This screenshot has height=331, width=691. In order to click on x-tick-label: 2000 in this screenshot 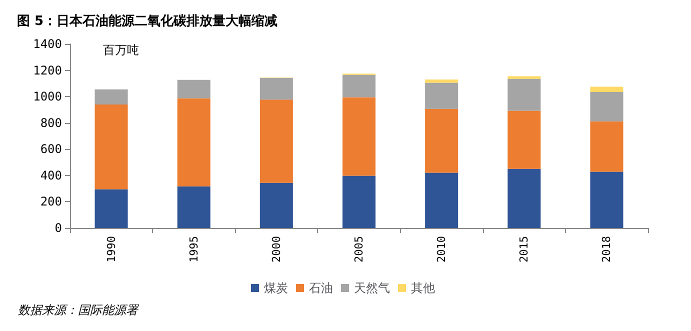, I will do `click(276, 249)`.